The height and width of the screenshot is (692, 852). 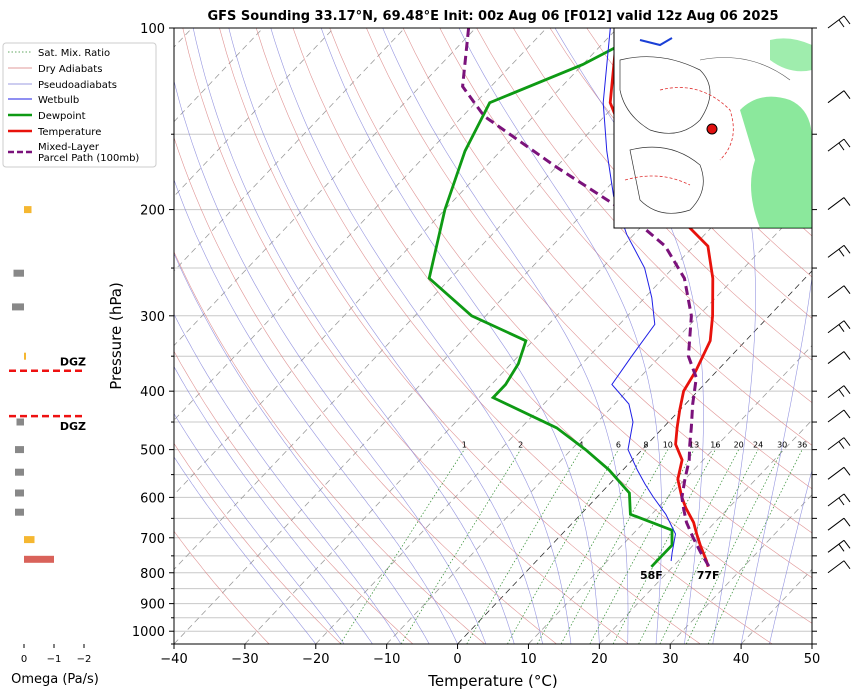 I want to click on legend-entry: Temperature, so click(x=54, y=132).